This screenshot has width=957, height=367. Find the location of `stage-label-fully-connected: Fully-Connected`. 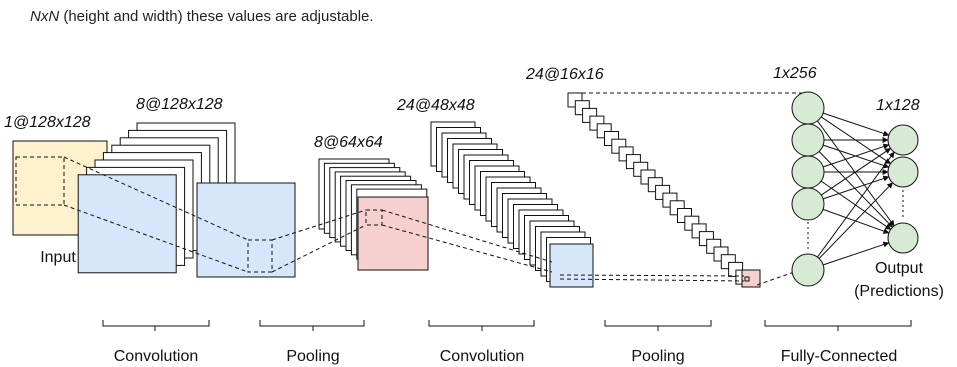

stage-label-fully-connected: Fully-Connected is located at coordinates (839, 356).